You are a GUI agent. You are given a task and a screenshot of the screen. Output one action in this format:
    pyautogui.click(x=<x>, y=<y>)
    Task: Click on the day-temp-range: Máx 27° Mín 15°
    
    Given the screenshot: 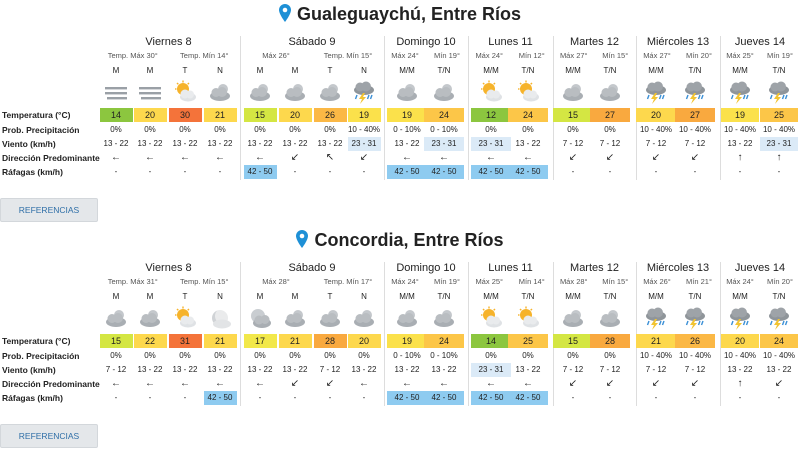 What is the action you would take?
    pyautogui.click(x=594, y=55)
    